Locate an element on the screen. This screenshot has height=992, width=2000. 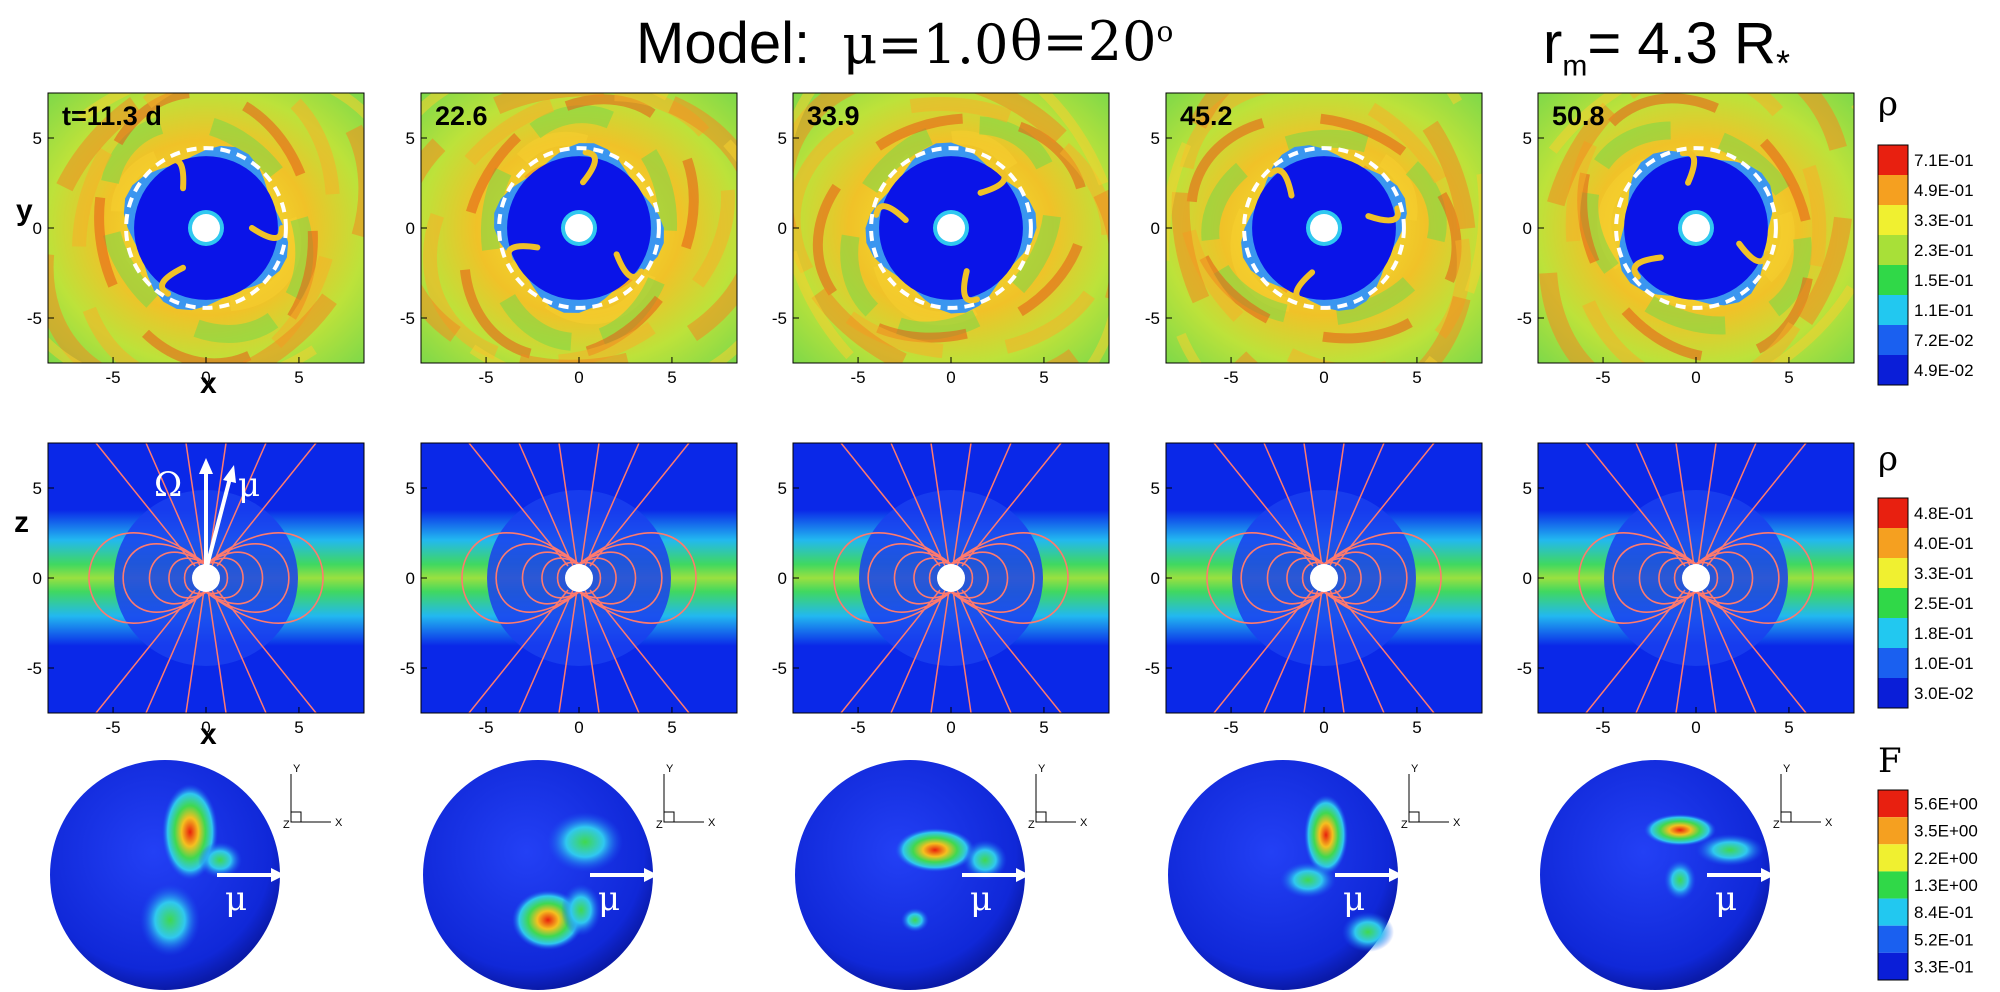
mu-arrow is located at coordinates (218, 524).